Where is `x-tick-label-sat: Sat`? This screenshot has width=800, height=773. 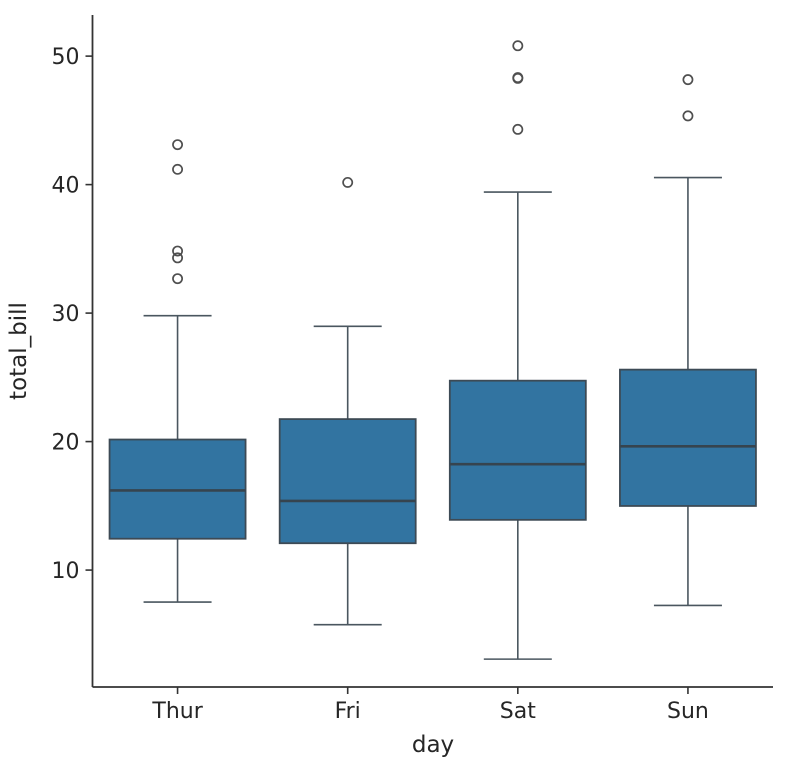 x-tick-label-sat: Sat is located at coordinates (518, 711).